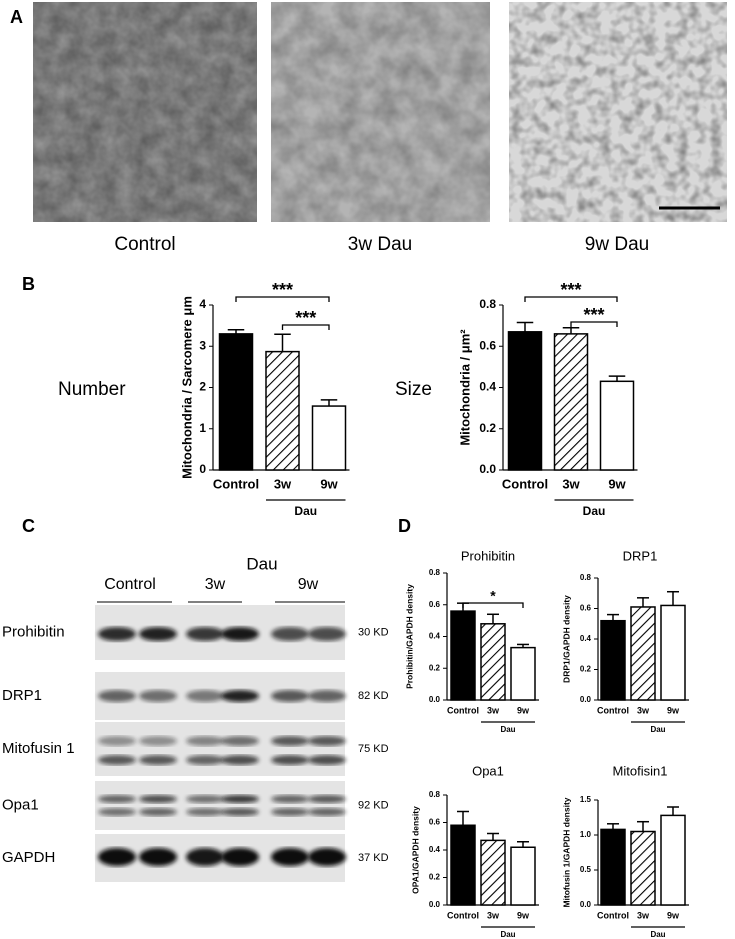 This screenshot has width=735, height=939. What do you see at coordinates (28, 526) in the screenshot?
I see `panel-label: C` at bounding box center [28, 526].